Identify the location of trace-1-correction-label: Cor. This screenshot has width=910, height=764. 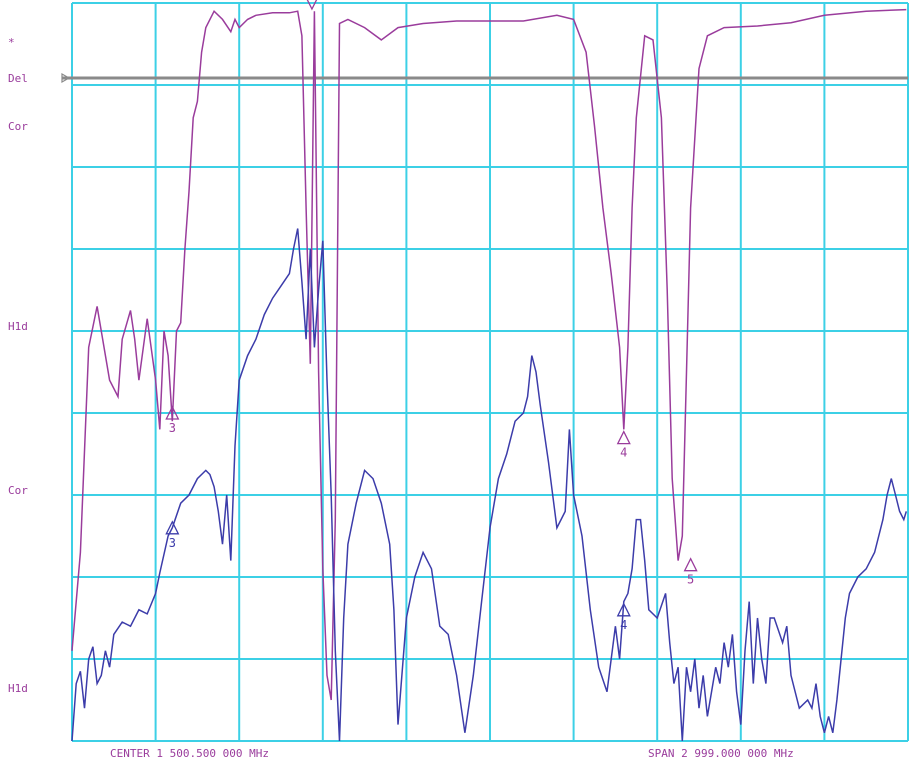
(18, 126).